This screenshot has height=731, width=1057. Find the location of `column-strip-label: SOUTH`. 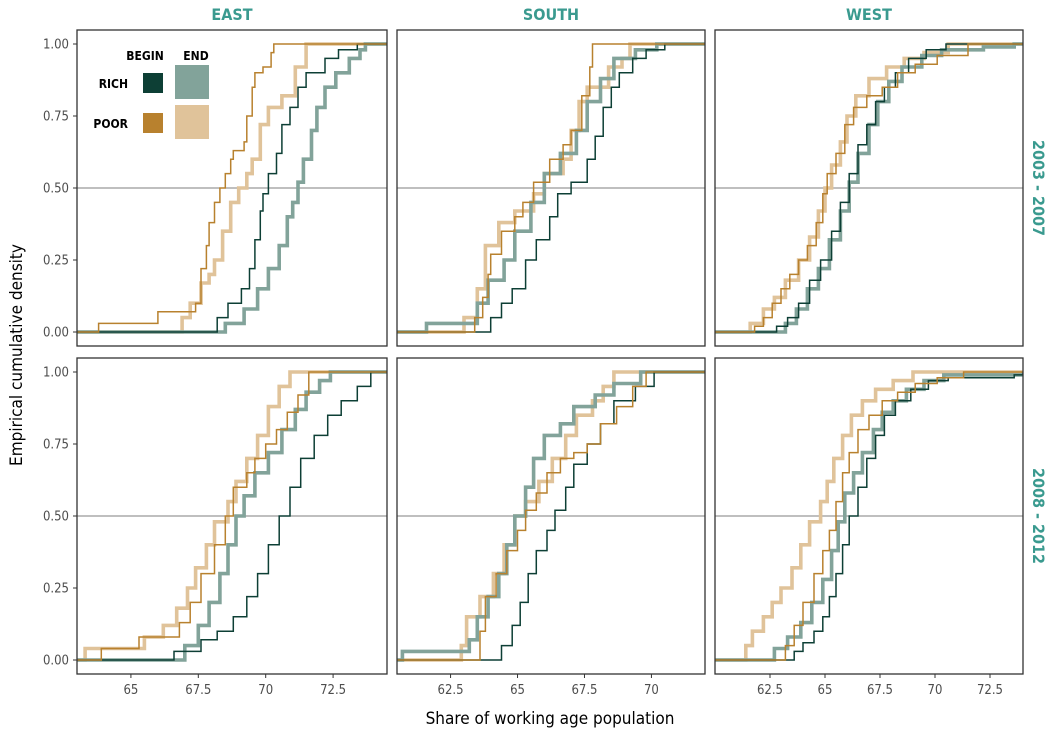

column-strip-label: SOUTH is located at coordinates (551, 14).